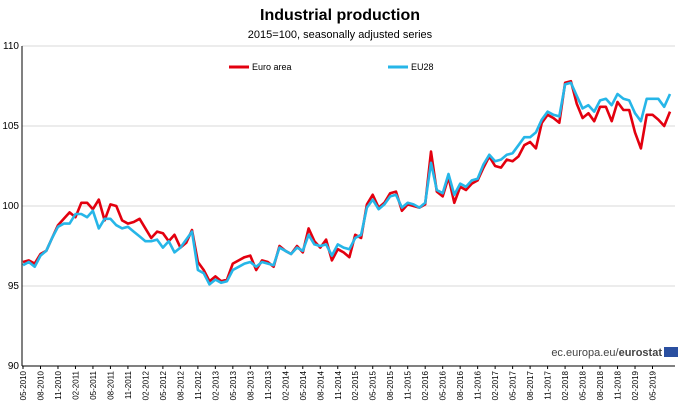 The width and height of the screenshot is (680, 411). Describe the element at coordinates (530, 385) in the screenshot. I see `x-tick-label: 08-2017` at that location.